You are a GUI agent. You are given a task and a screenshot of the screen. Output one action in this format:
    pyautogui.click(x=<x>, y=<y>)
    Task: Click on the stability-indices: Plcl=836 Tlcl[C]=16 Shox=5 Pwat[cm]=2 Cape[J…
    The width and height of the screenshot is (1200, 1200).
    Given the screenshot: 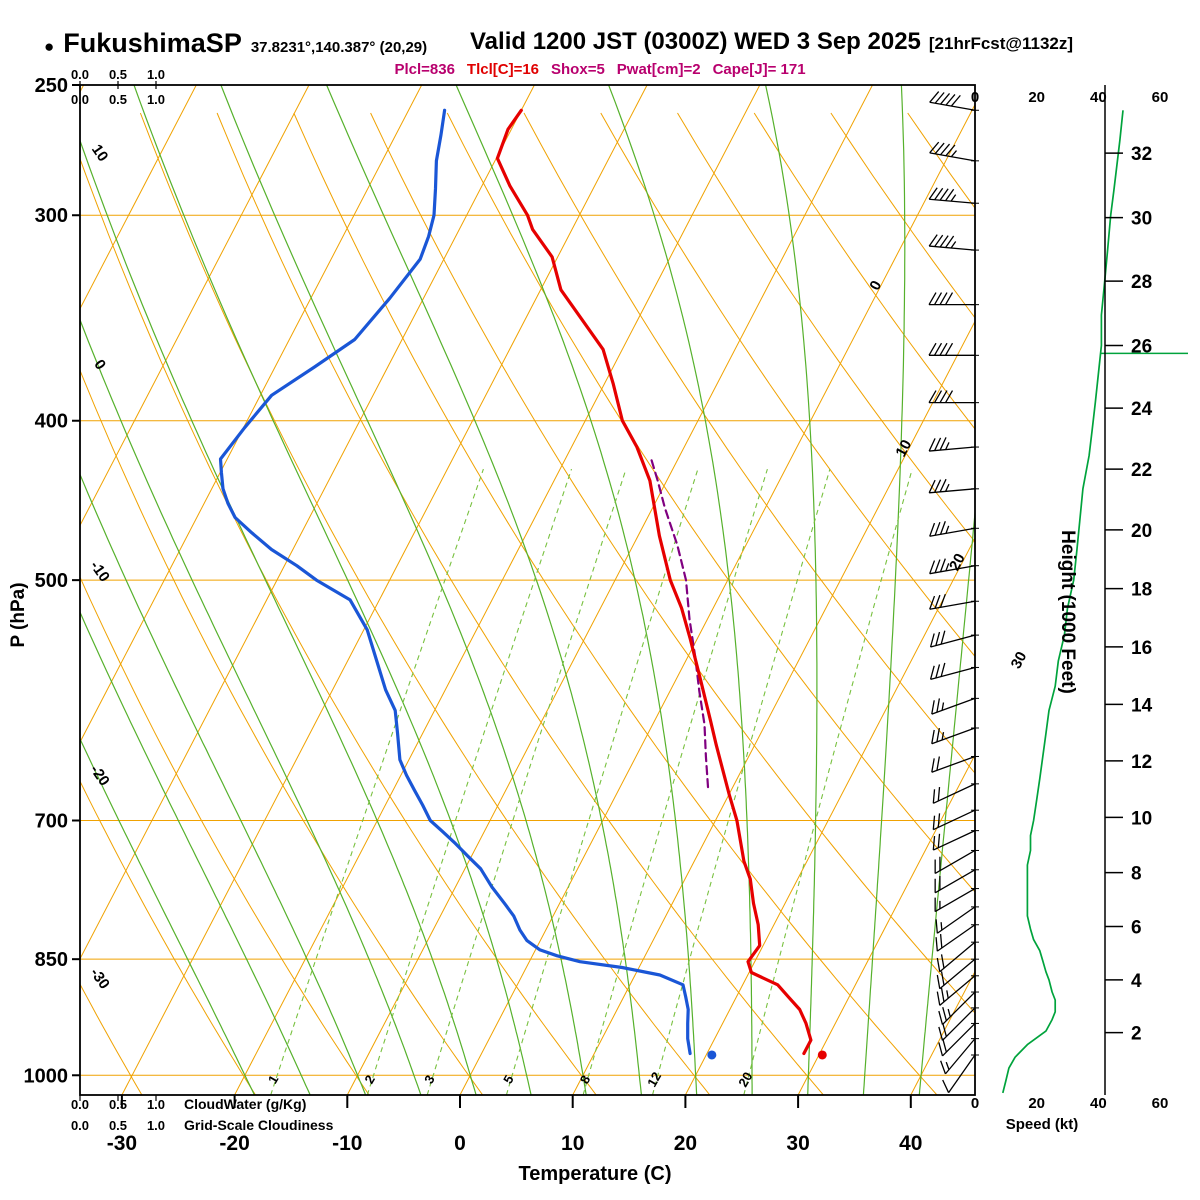 What is the action you would take?
    pyautogui.click(x=600, y=69)
    